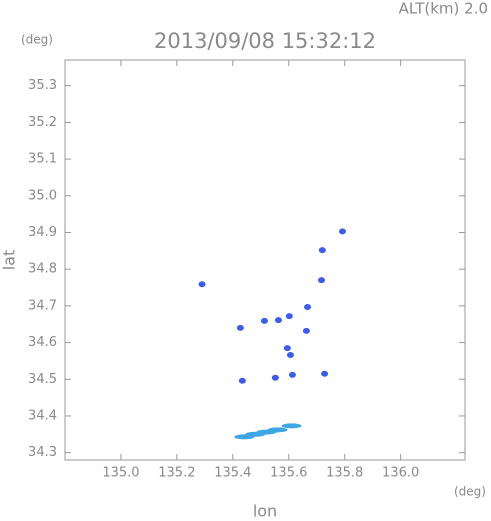 The width and height of the screenshot is (491, 521). Describe the element at coordinates (42, 415) in the screenshot. I see `y-tick-label: 34.4` at that location.